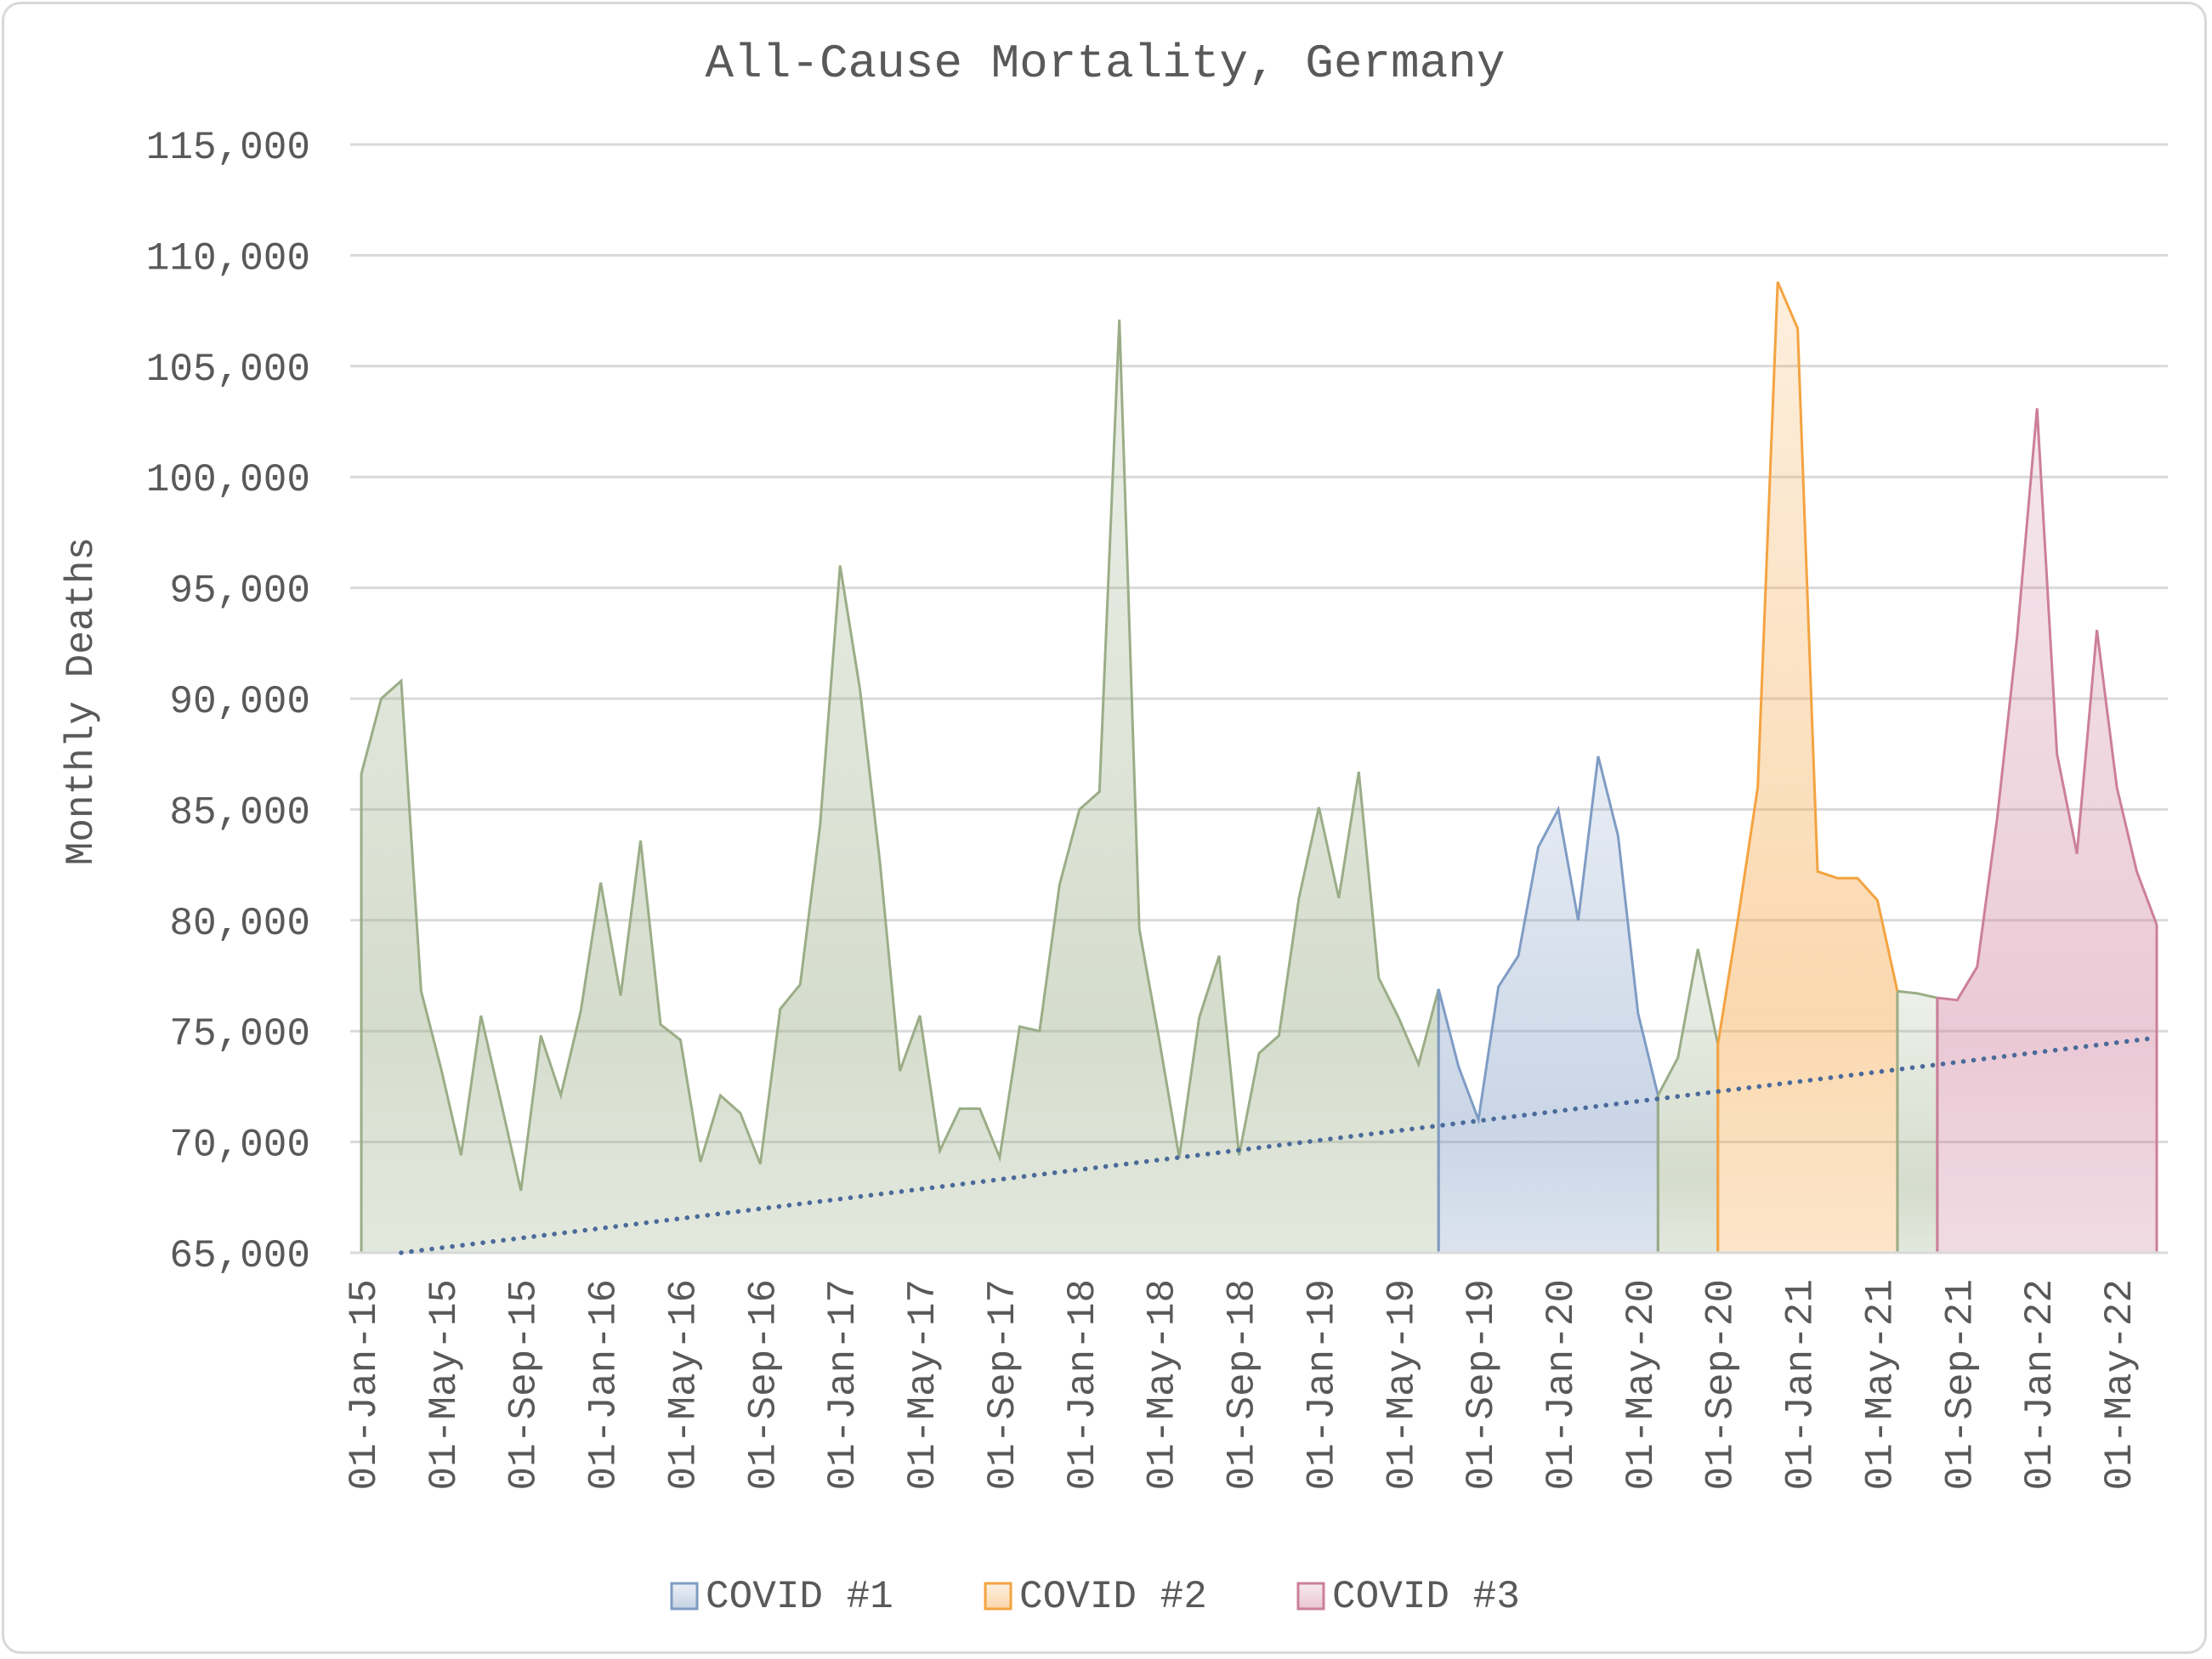 This screenshot has width=2212, height=1659. I want to click on legend: COVID #1 COVID #2 COVID #3, so click(1095, 1597).